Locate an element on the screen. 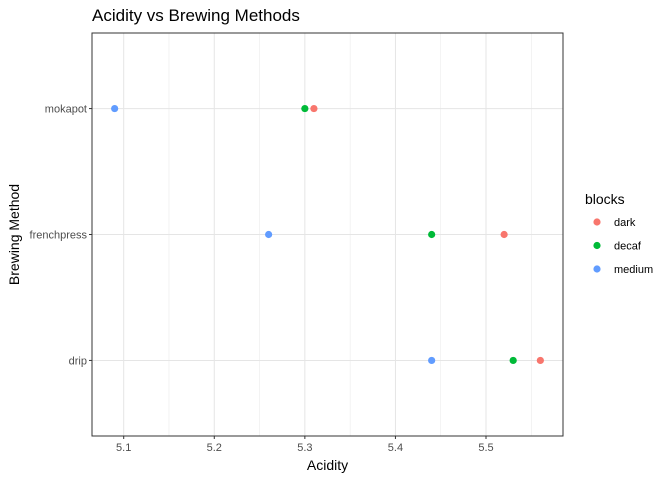 The height and width of the screenshot is (480, 672). legend-key-dark is located at coordinates (597, 222).